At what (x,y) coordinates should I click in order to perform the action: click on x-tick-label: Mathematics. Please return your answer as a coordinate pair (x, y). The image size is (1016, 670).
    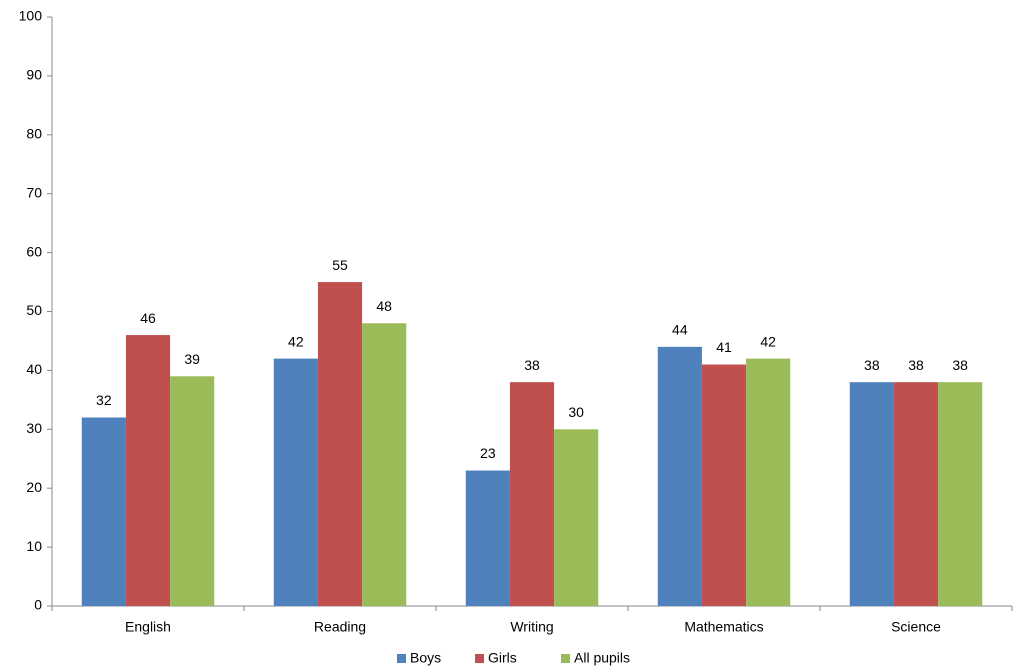
    Looking at the image, I should click on (723, 627).